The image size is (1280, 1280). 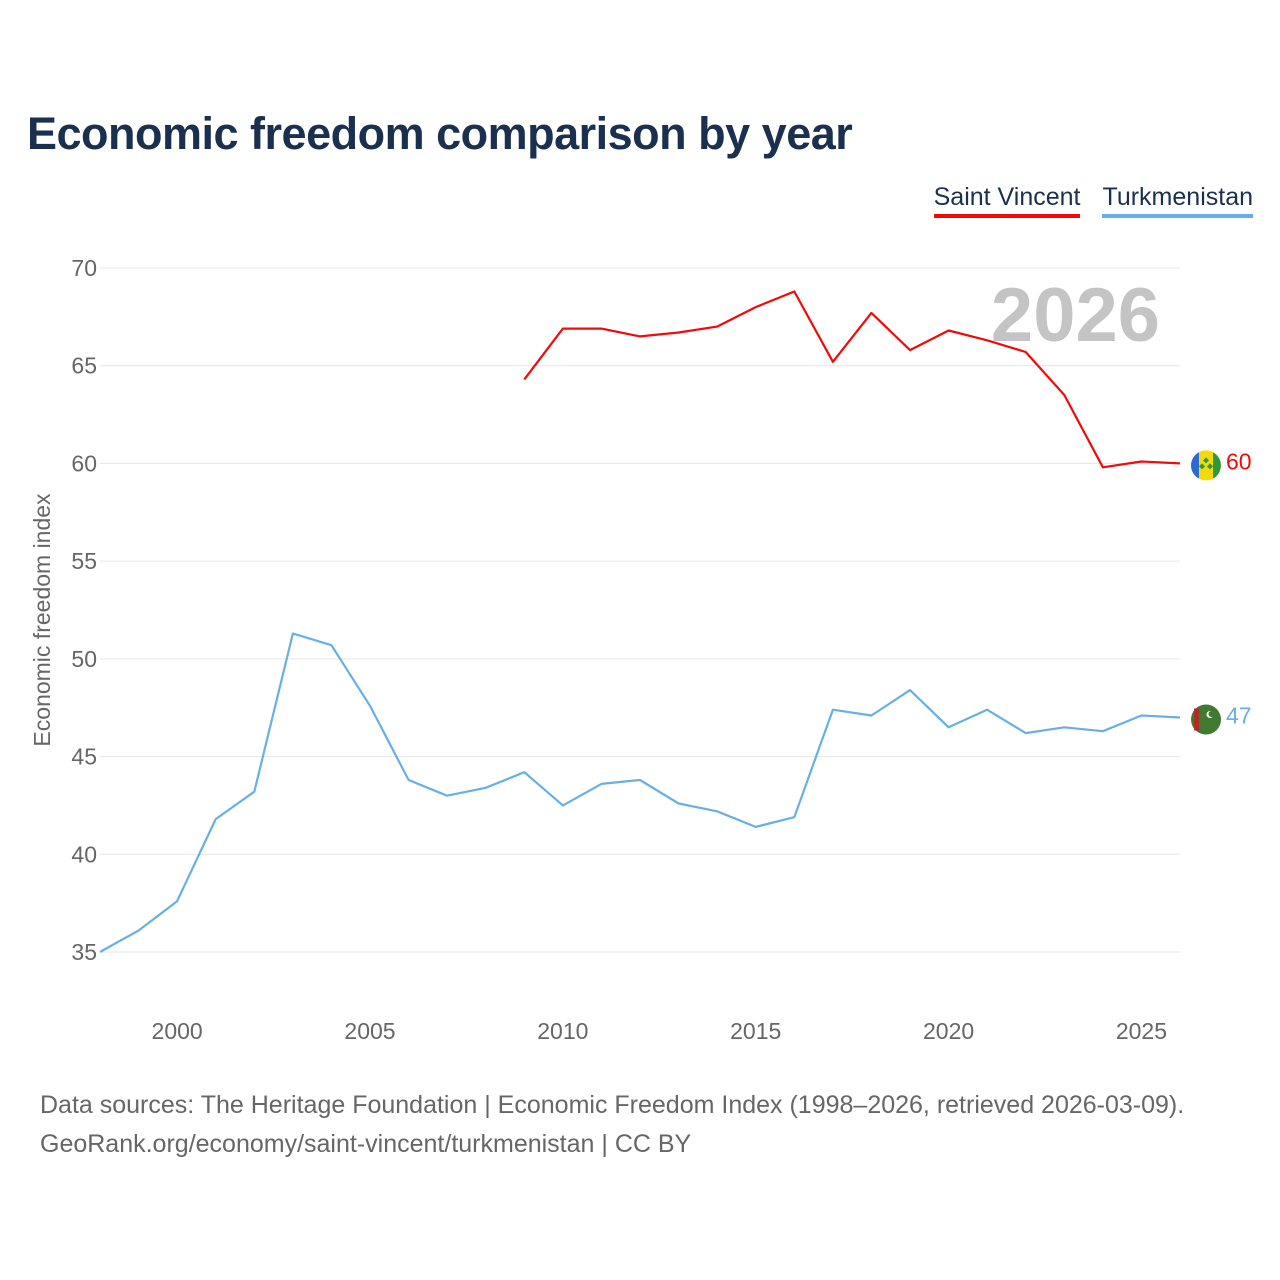 I want to click on legend-item-turkmenistan: Turkmenistan, so click(x=1177, y=200).